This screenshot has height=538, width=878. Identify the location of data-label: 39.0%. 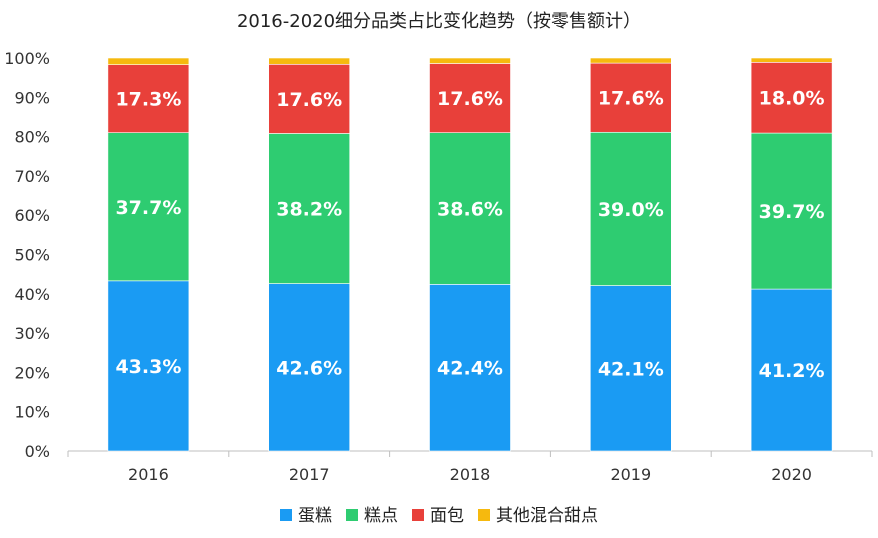
(631, 210).